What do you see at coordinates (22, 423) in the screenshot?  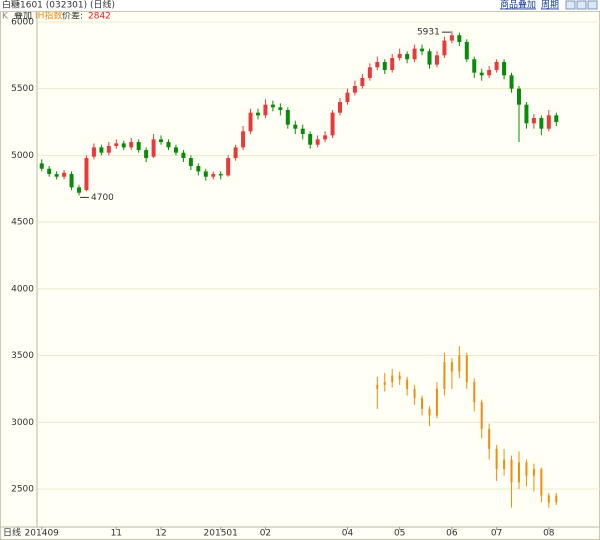 I see `y-tick-label: 3000` at bounding box center [22, 423].